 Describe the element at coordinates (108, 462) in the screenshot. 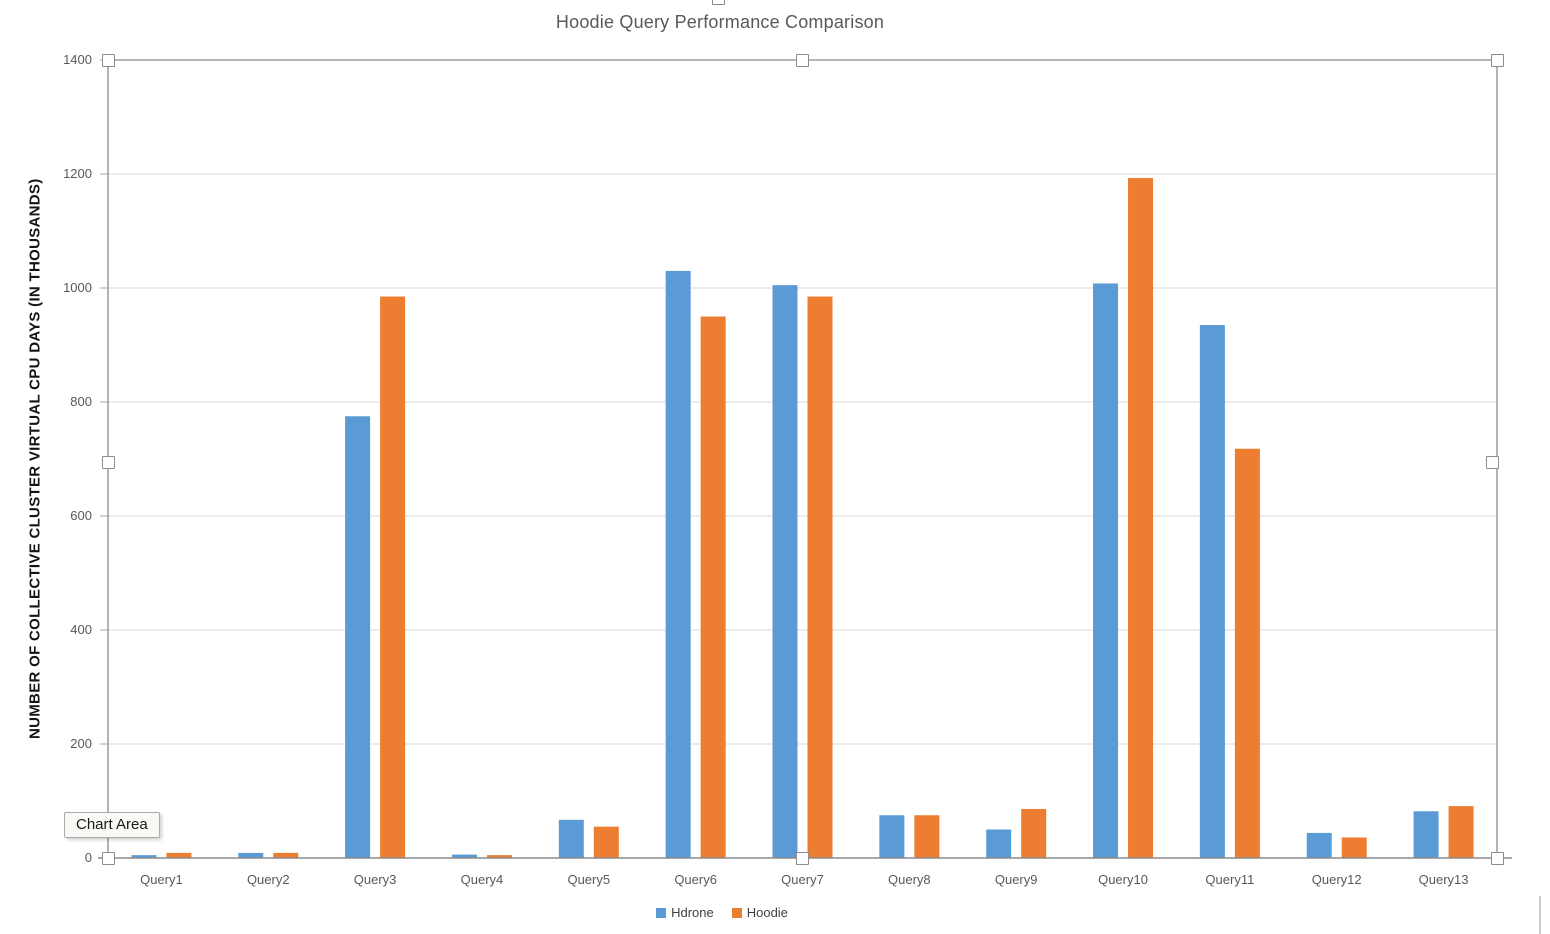

I see `selection-handle-mid-left` at that location.